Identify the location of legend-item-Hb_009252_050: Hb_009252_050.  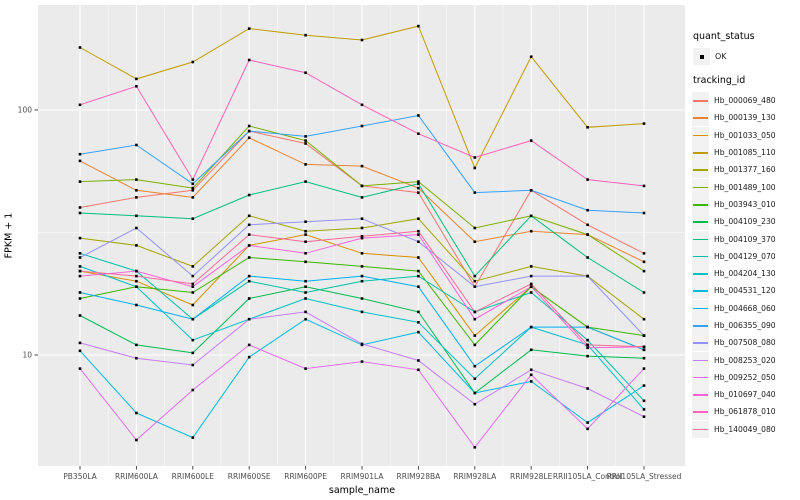
(734, 377).